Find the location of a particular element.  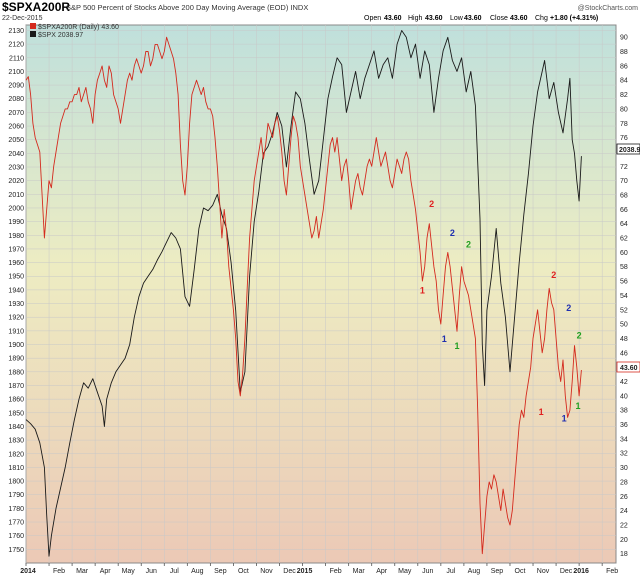

y-right-tick-label: 36 is located at coordinates (624, 425).